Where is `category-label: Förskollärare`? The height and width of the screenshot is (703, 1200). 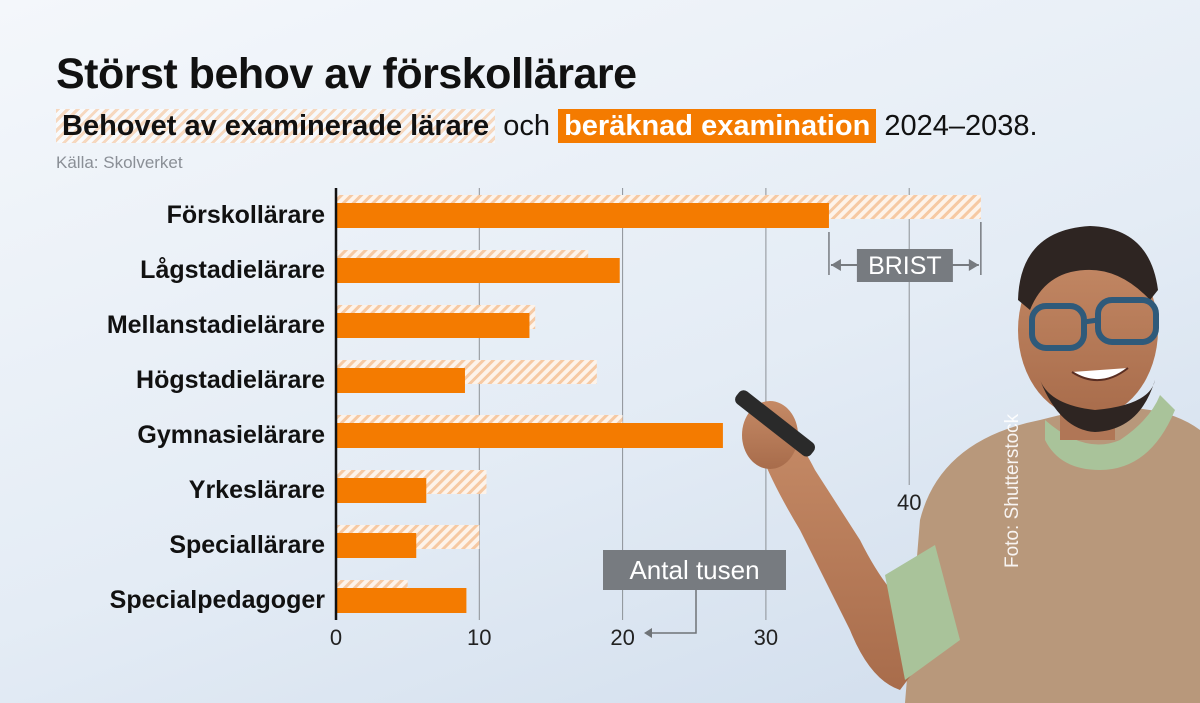 category-label: Förskollärare is located at coordinates (246, 215).